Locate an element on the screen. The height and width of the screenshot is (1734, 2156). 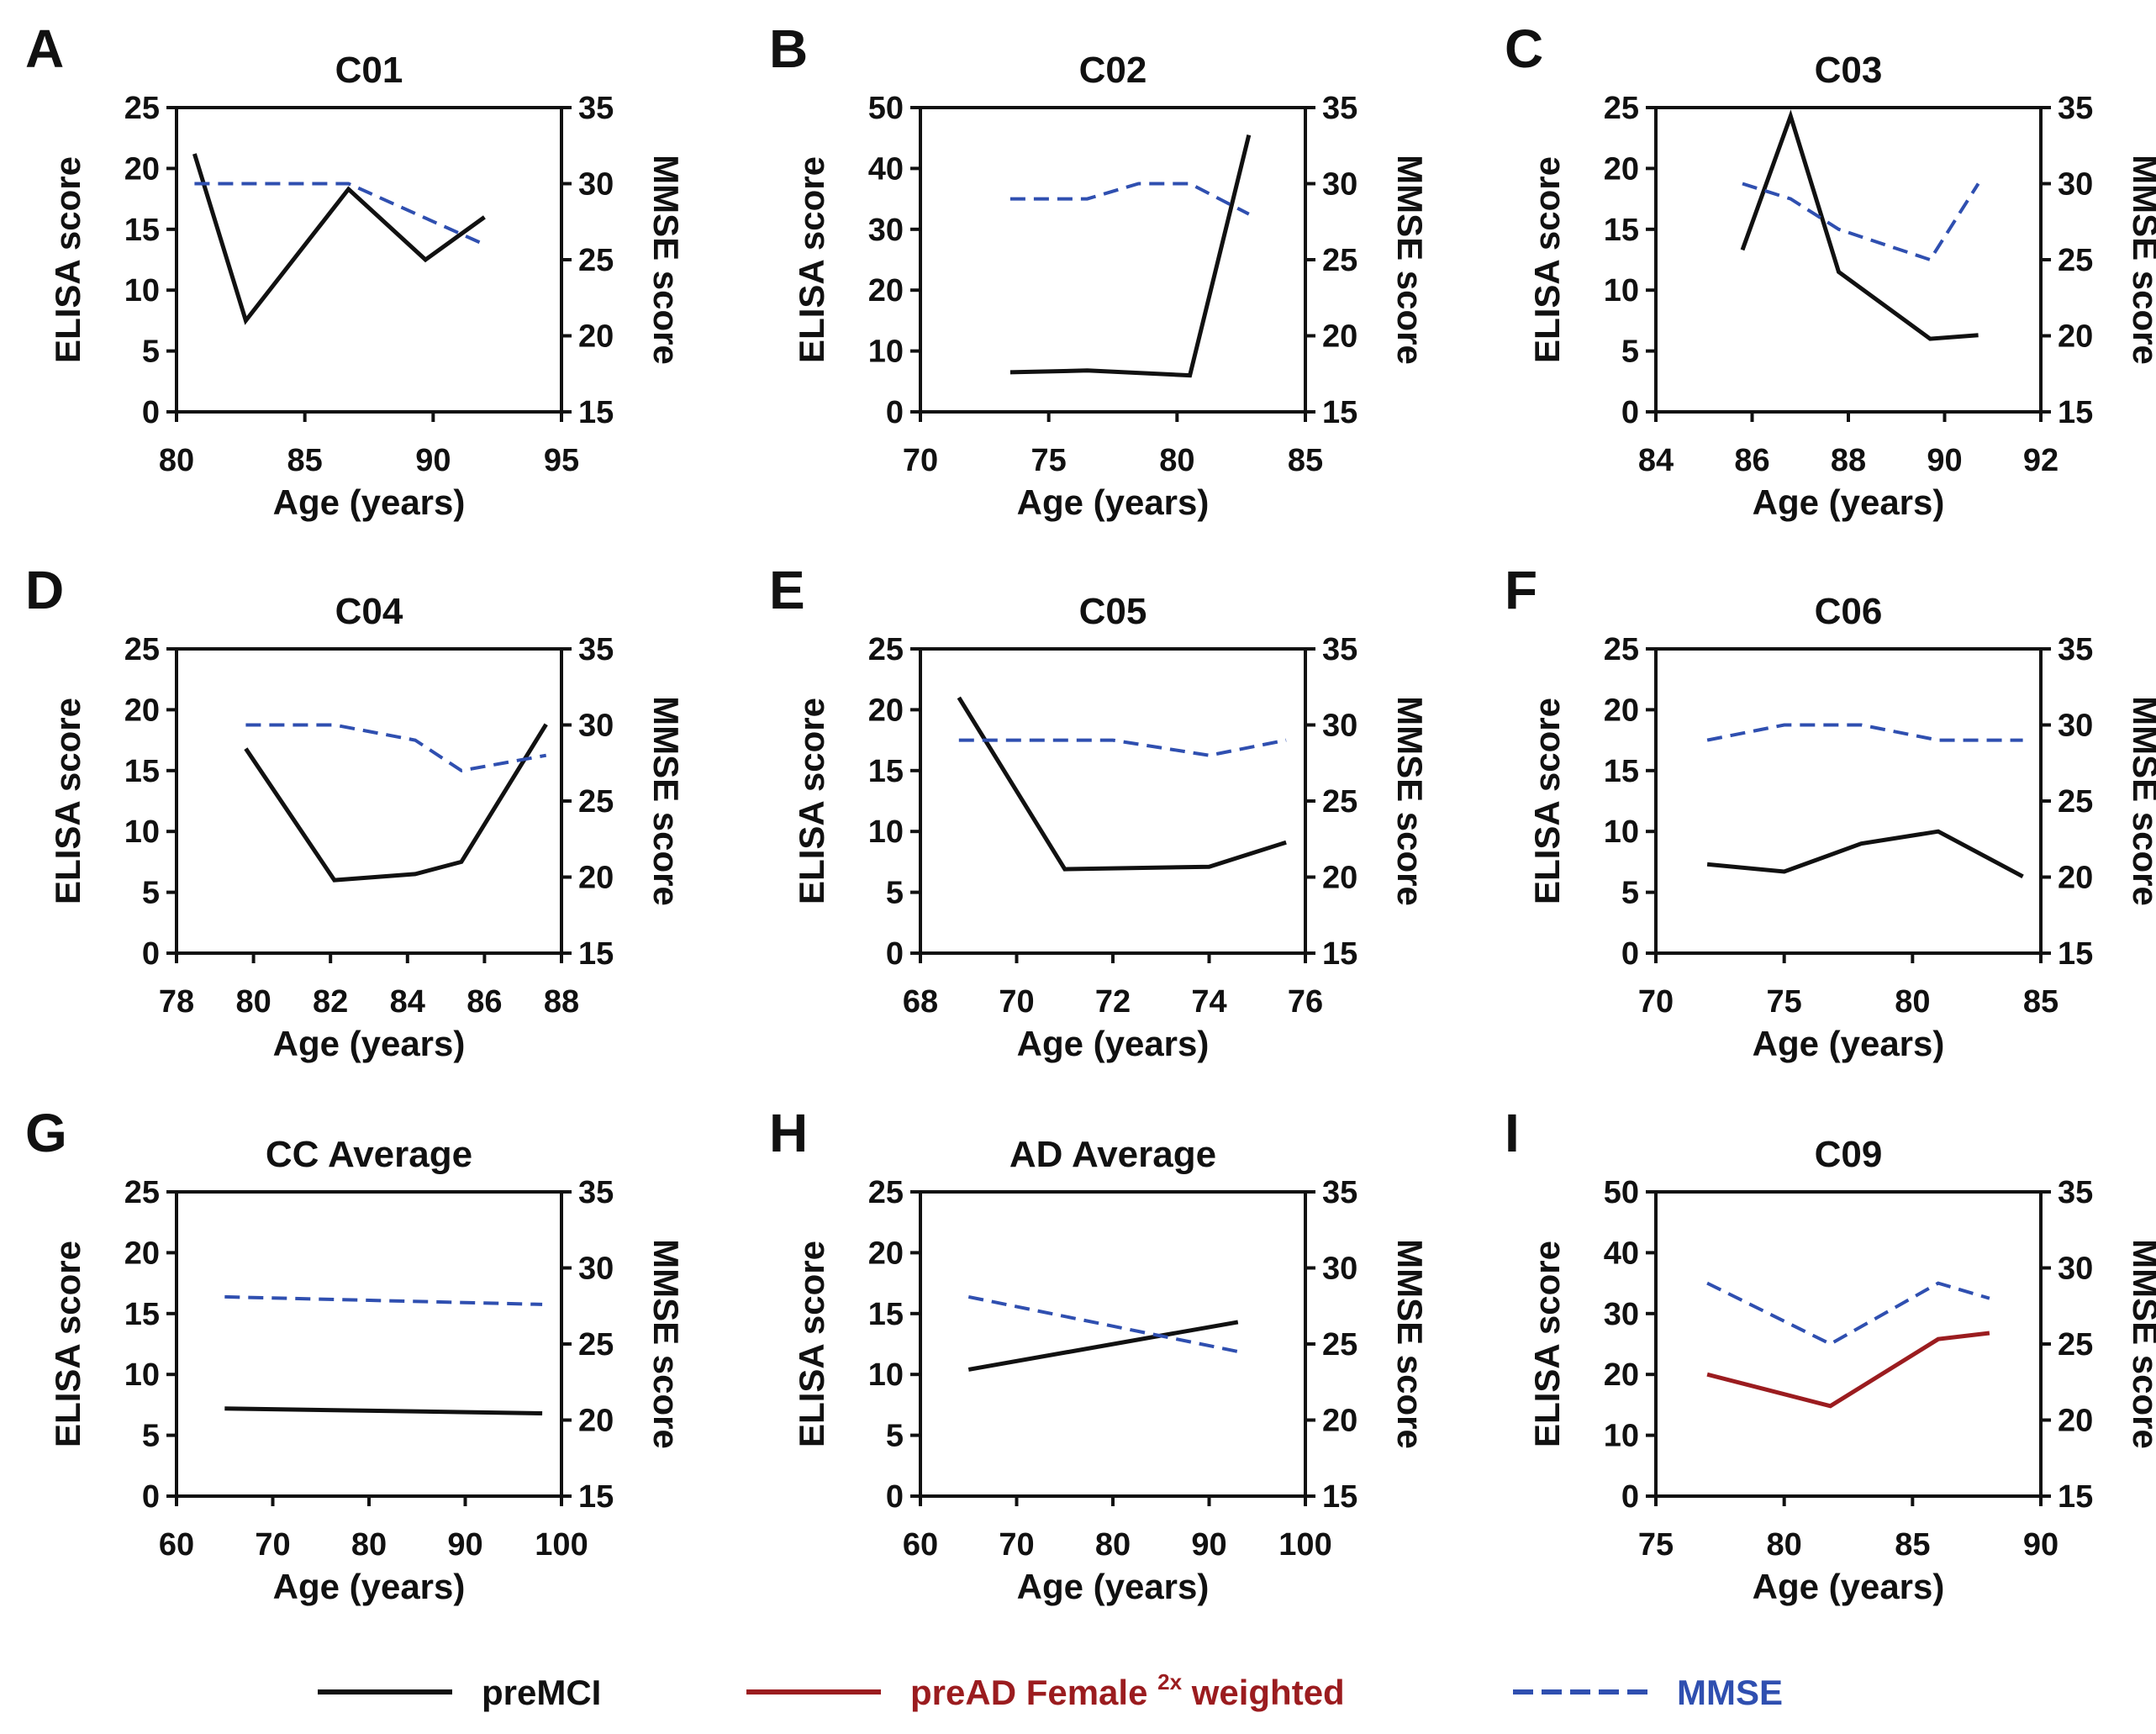
panel-letter: D is located at coordinates (44, 590).